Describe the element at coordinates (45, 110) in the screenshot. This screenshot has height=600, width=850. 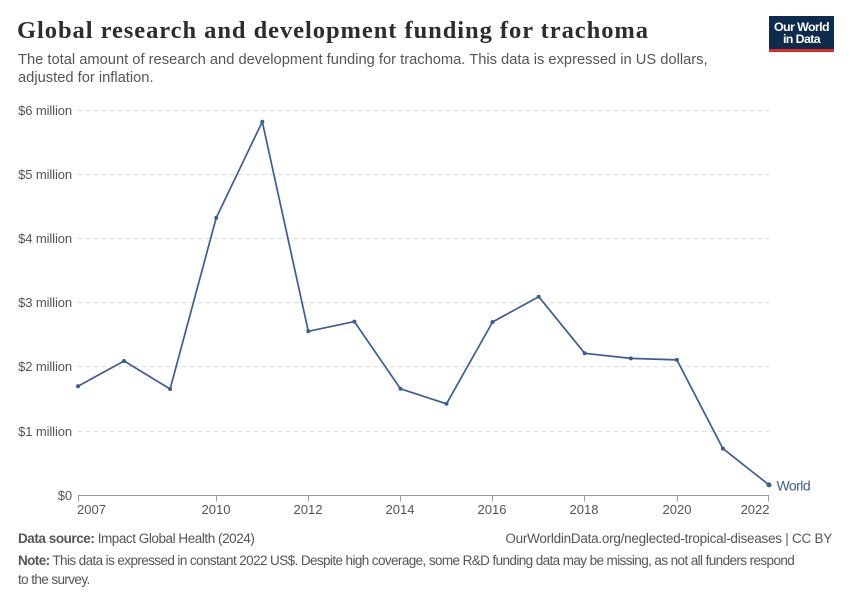
I see `svg-text: $6 million` at that location.